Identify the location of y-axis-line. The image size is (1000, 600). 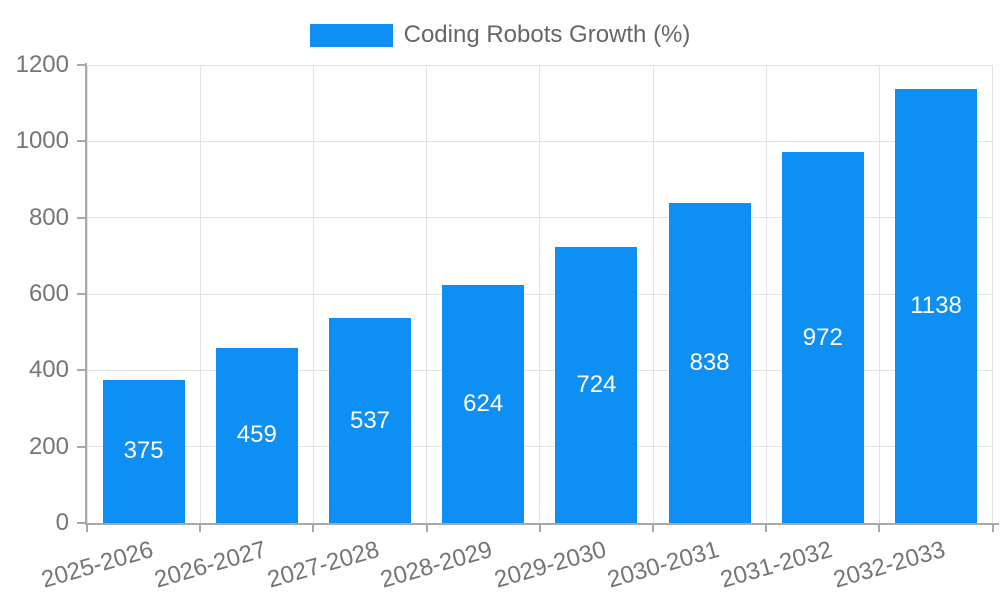
(86, 294).